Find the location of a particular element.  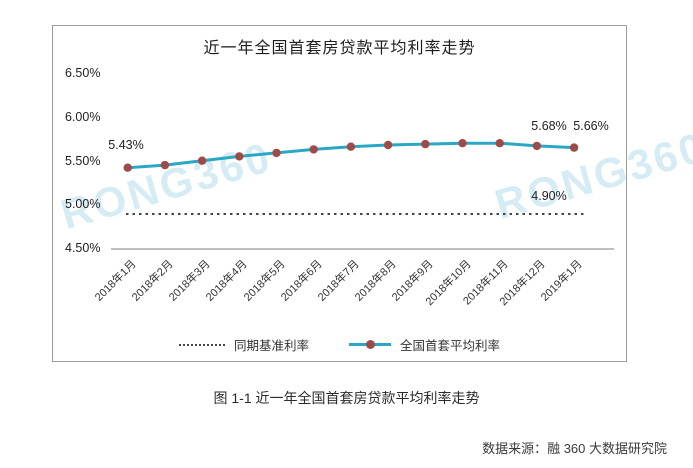

y-axis-tick-label: 6.50% is located at coordinates (83, 73).